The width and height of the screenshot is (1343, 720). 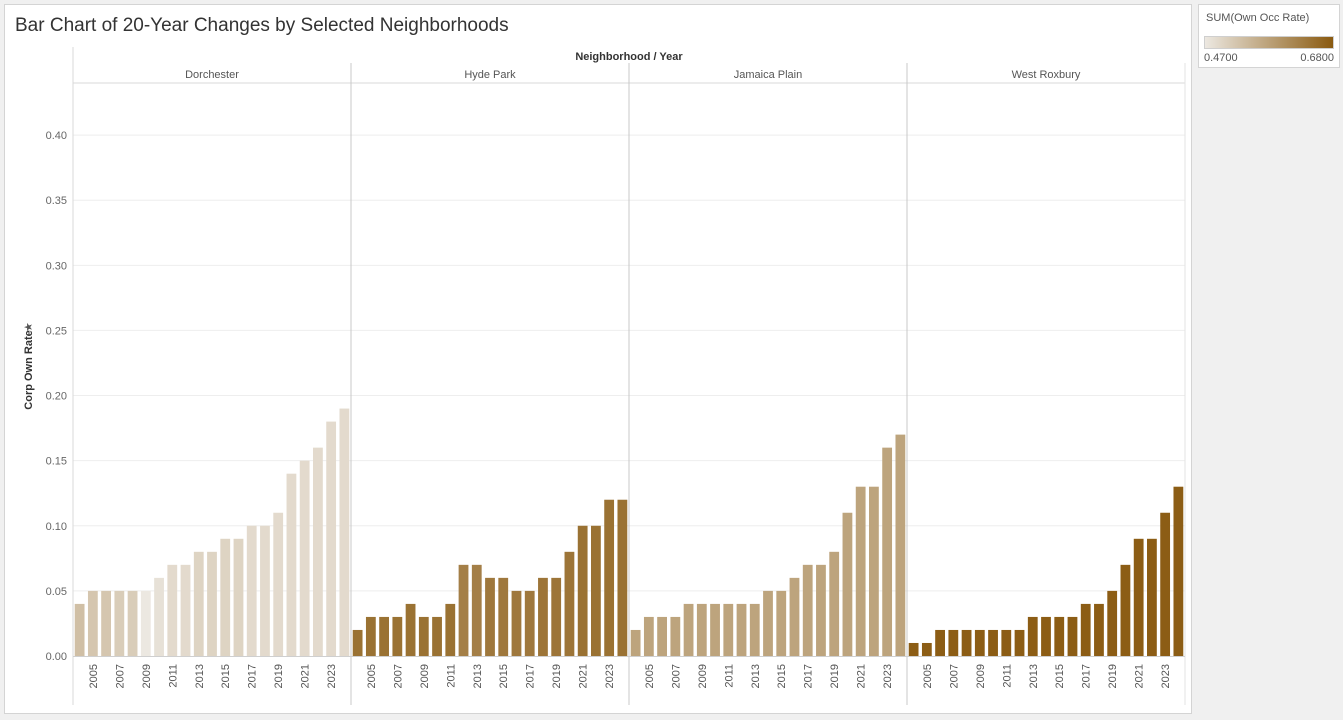 What do you see at coordinates (56, 331) in the screenshot?
I see `y-tick-label: 0.25` at bounding box center [56, 331].